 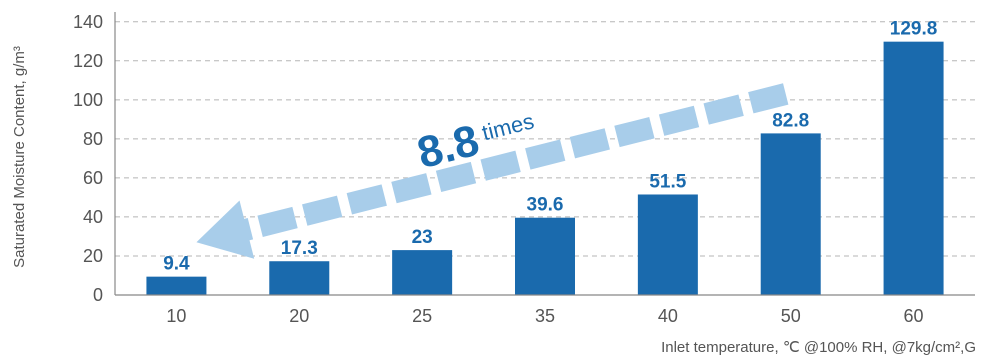 I want to click on ratio-value: 8.8, so click(x=448, y=147).